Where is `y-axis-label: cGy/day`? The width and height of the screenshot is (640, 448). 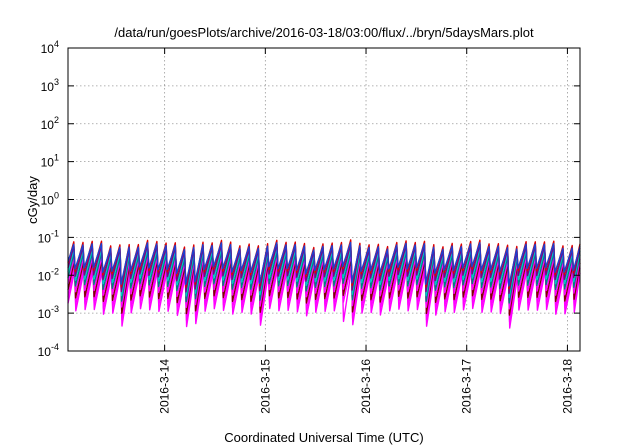 y-axis-label: cGy/day is located at coordinates (32, 200).